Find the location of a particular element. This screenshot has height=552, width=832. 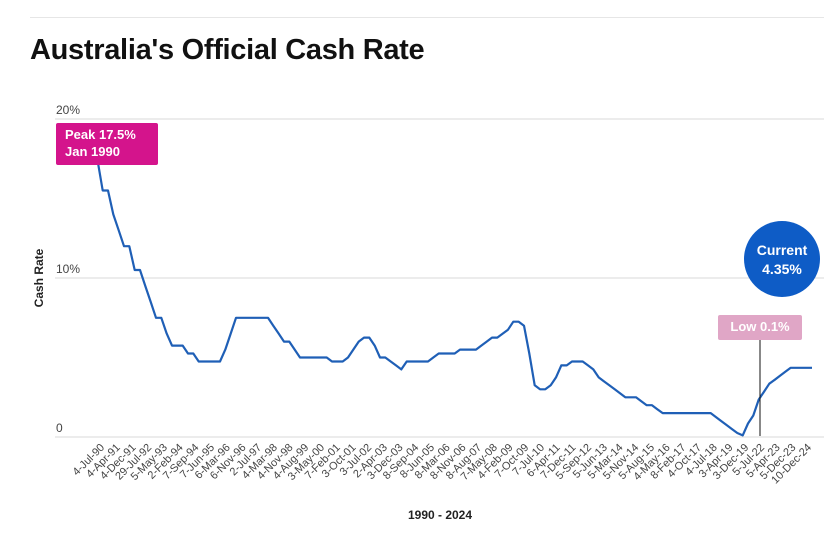

annotation-low: Low 0.1% is located at coordinates (760, 375).